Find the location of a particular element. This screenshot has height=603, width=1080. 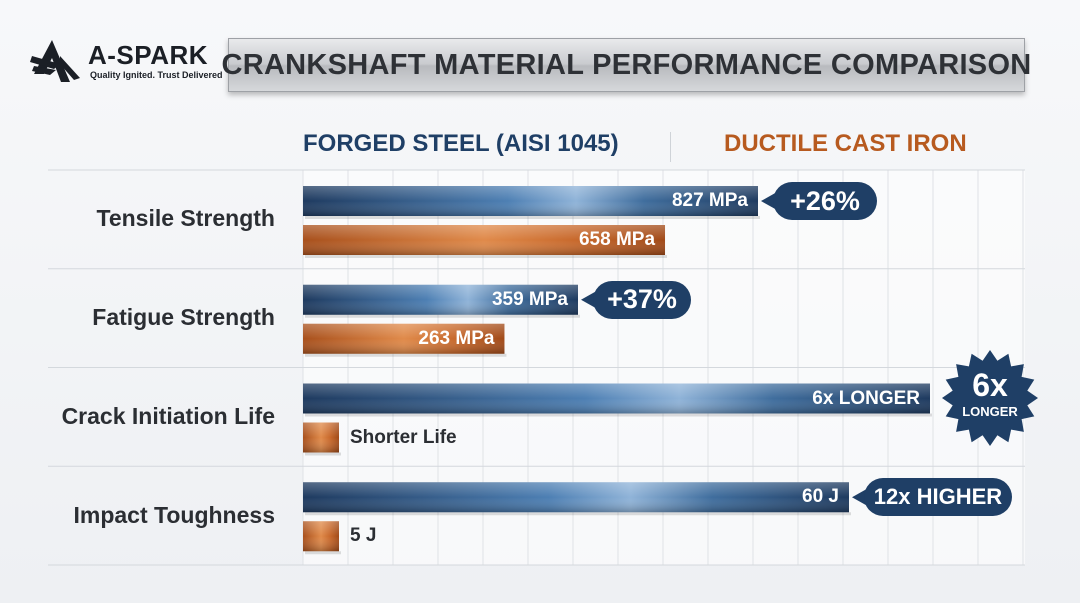

legend-divider is located at coordinates (670, 147).